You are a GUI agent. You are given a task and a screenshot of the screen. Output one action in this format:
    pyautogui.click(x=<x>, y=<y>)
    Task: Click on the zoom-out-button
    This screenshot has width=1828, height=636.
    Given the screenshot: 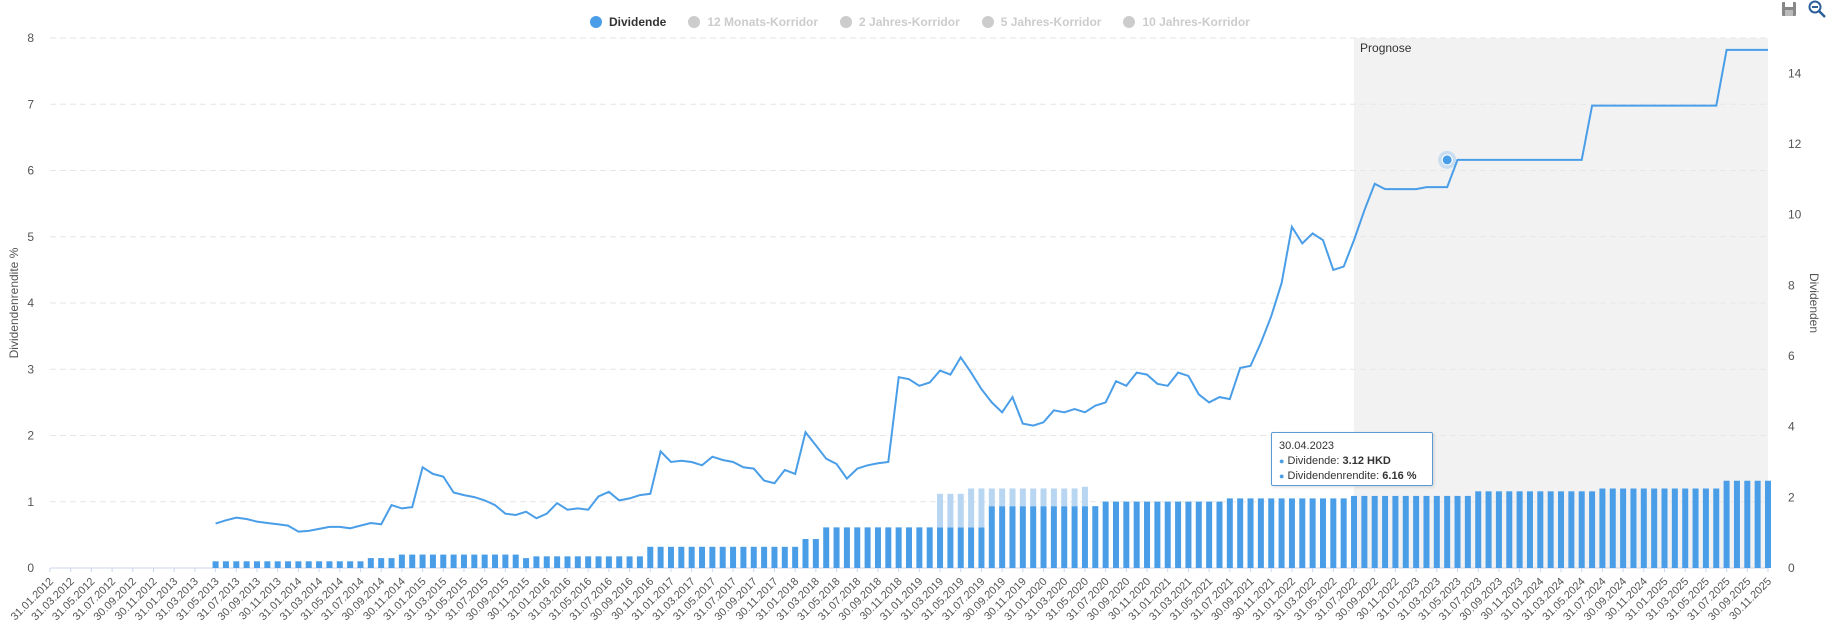 What is the action you would take?
    pyautogui.click(x=1817, y=9)
    